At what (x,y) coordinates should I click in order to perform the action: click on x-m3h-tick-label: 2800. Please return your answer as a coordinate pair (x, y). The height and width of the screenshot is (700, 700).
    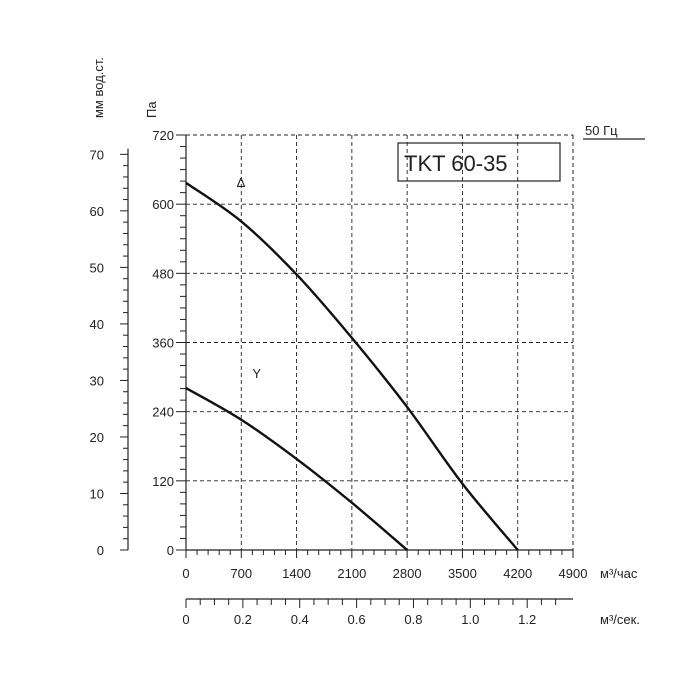
    Looking at the image, I should click on (407, 573).